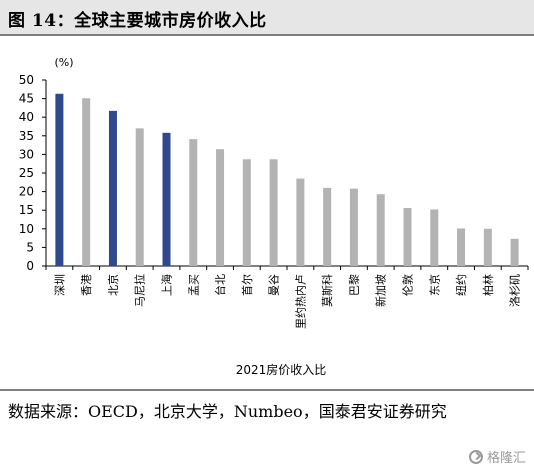 This screenshot has height=472, width=534. What do you see at coordinates (86, 285) in the screenshot?
I see `x-tick-label: 香港` at bounding box center [86, 285].